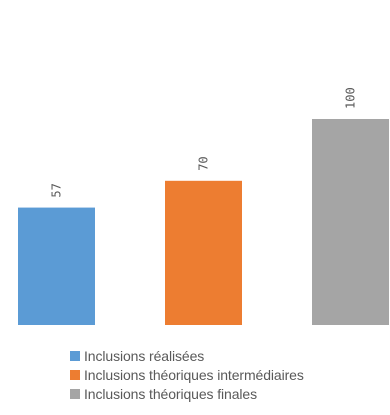 This screenshot has height=415, width=390. Describe the element at coordinates (75, 393) in the screenshot. I see `legend-swatch-finales` at that location.